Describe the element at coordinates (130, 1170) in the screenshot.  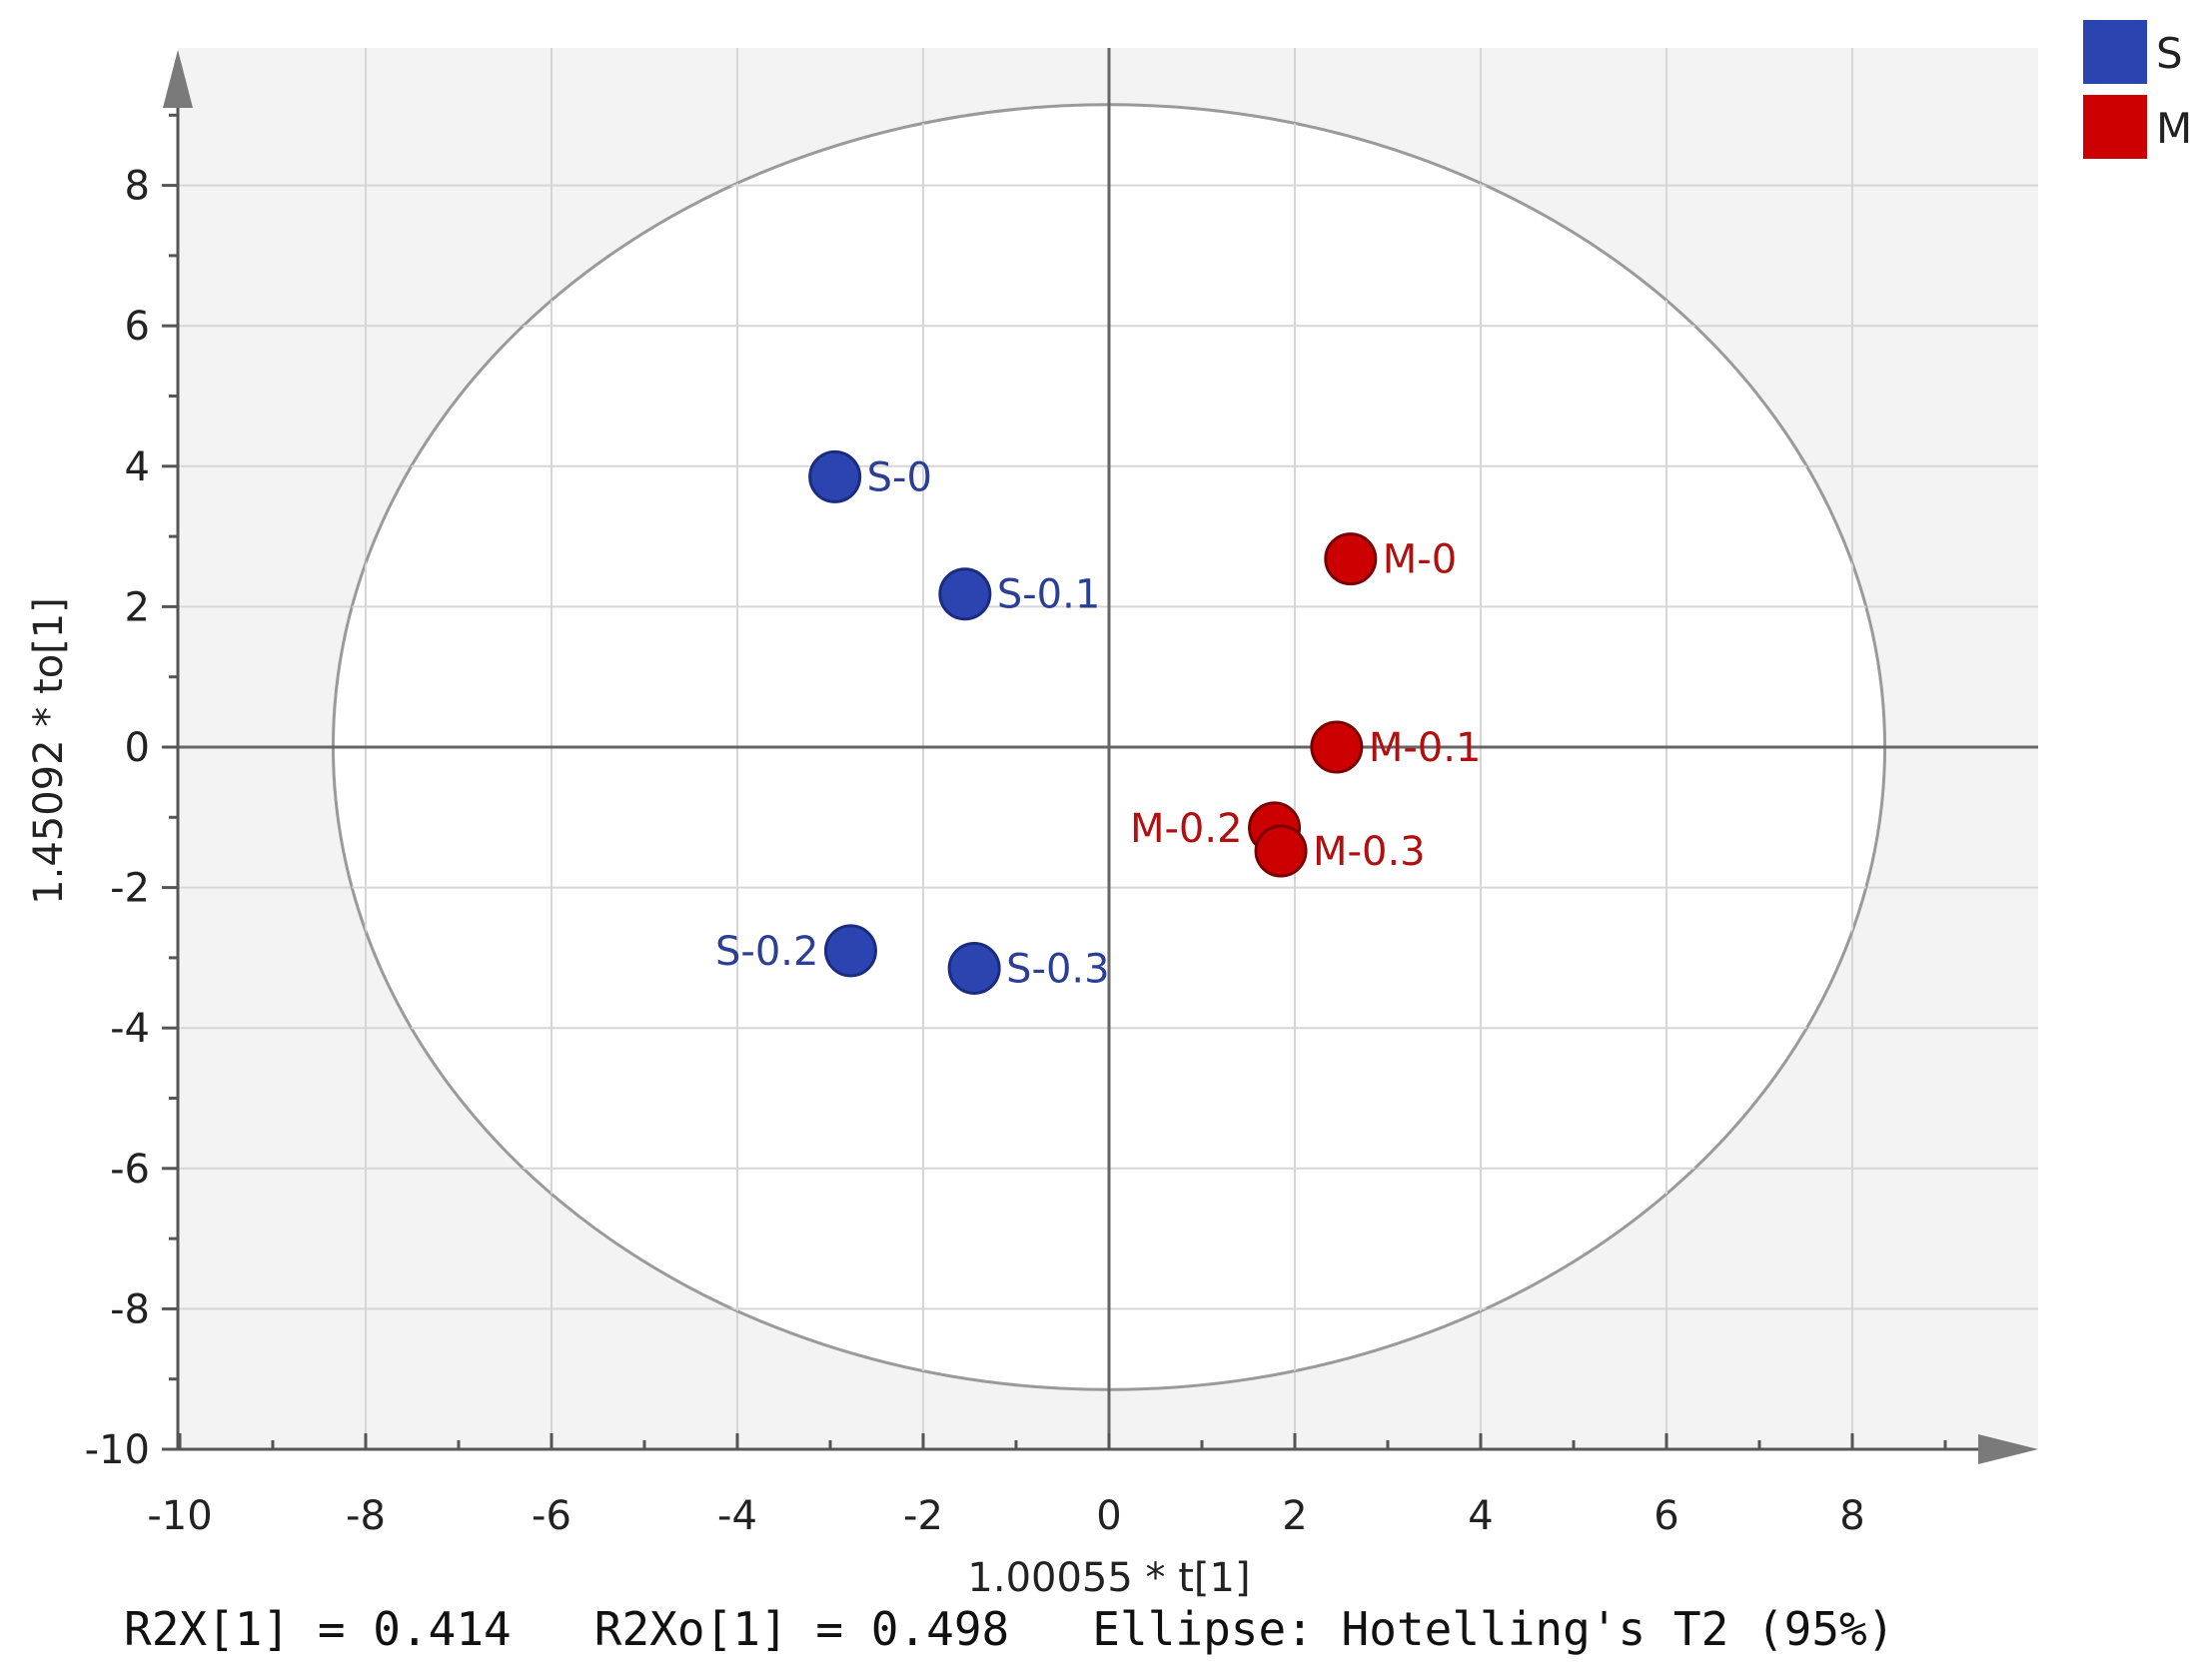
I see `y-tick-label--6: -6` at that location.